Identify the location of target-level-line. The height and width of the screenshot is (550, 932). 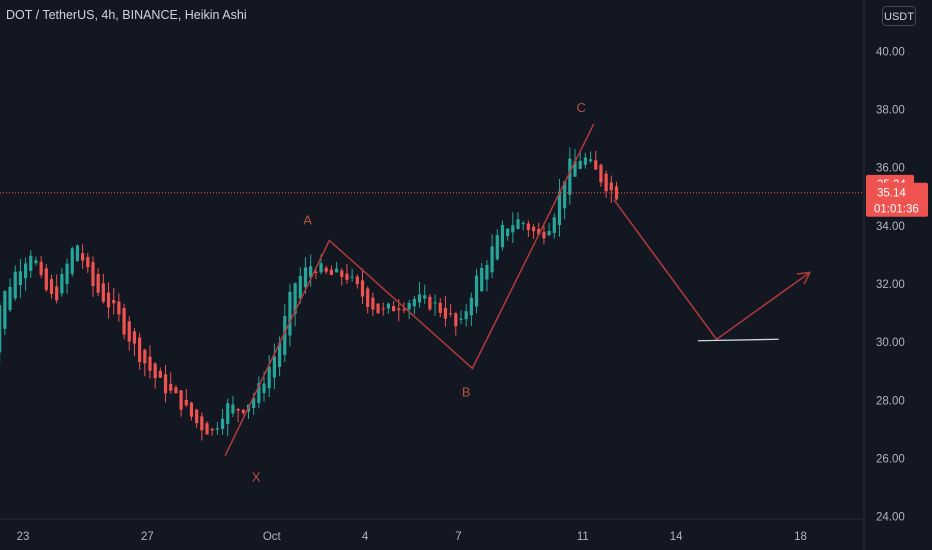
(738, 340).